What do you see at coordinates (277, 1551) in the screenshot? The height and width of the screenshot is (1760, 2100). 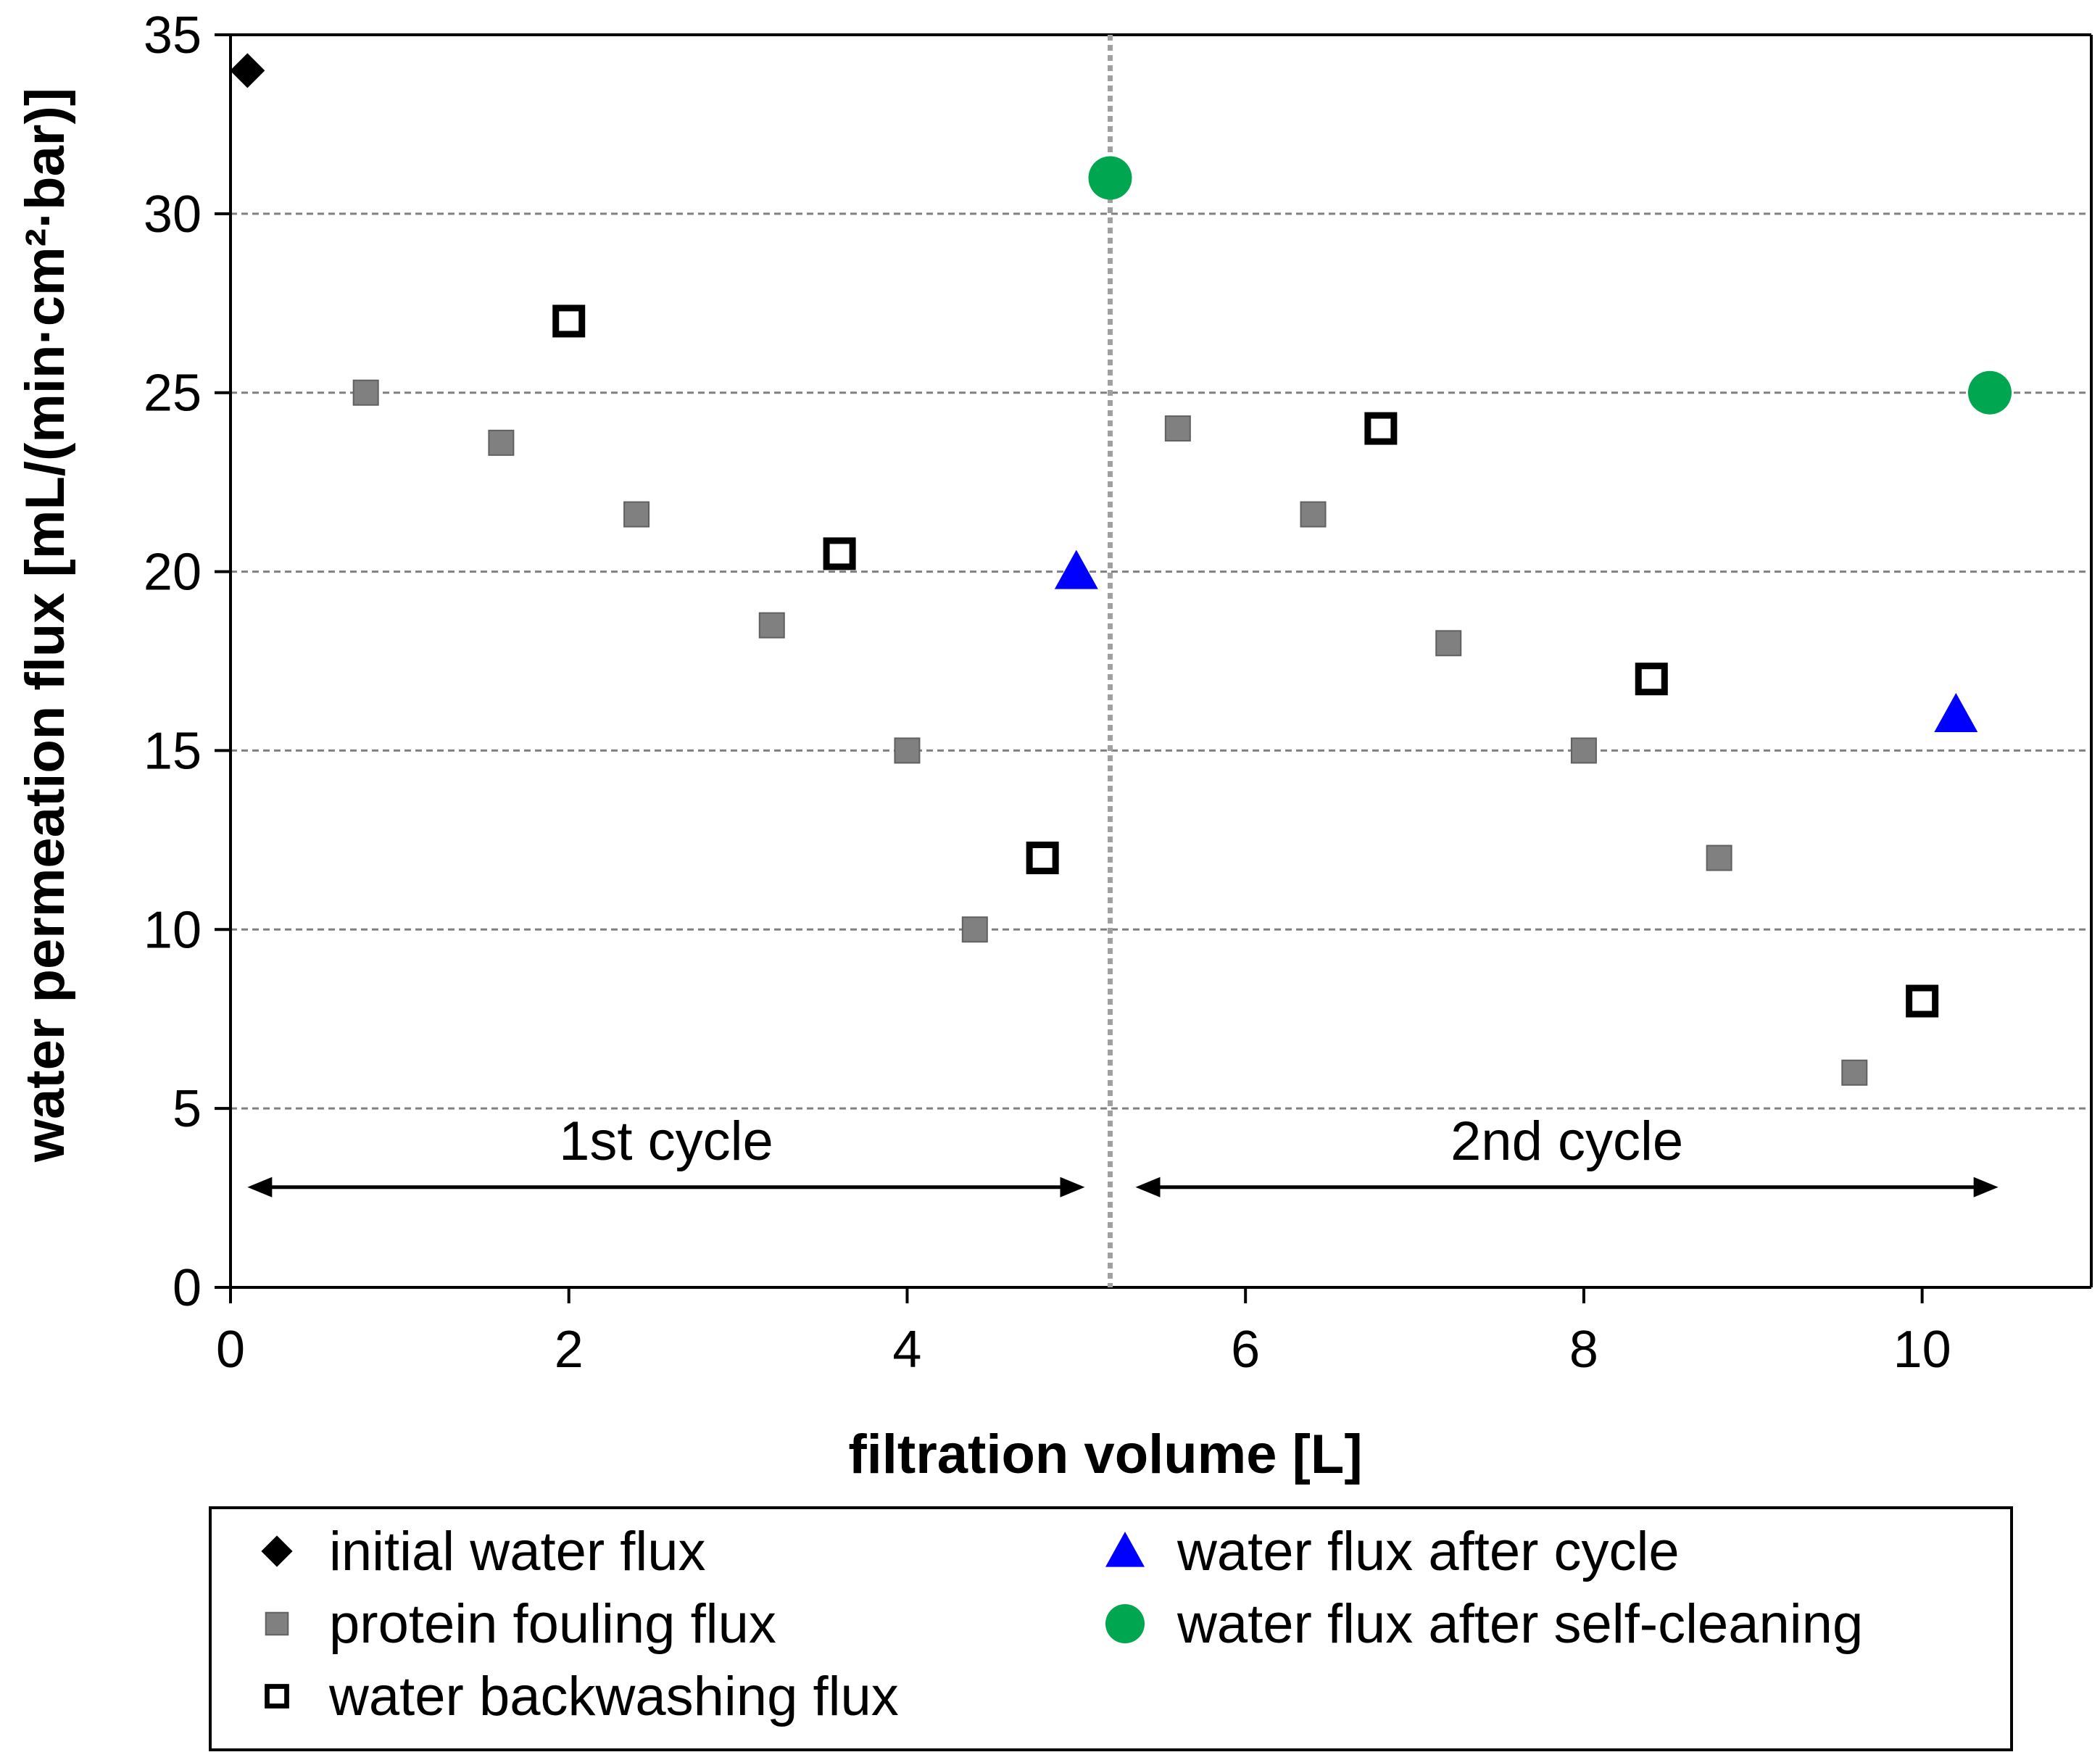 I see `legend-marker-initial-water-flux` at bounding box center [277, 1551].